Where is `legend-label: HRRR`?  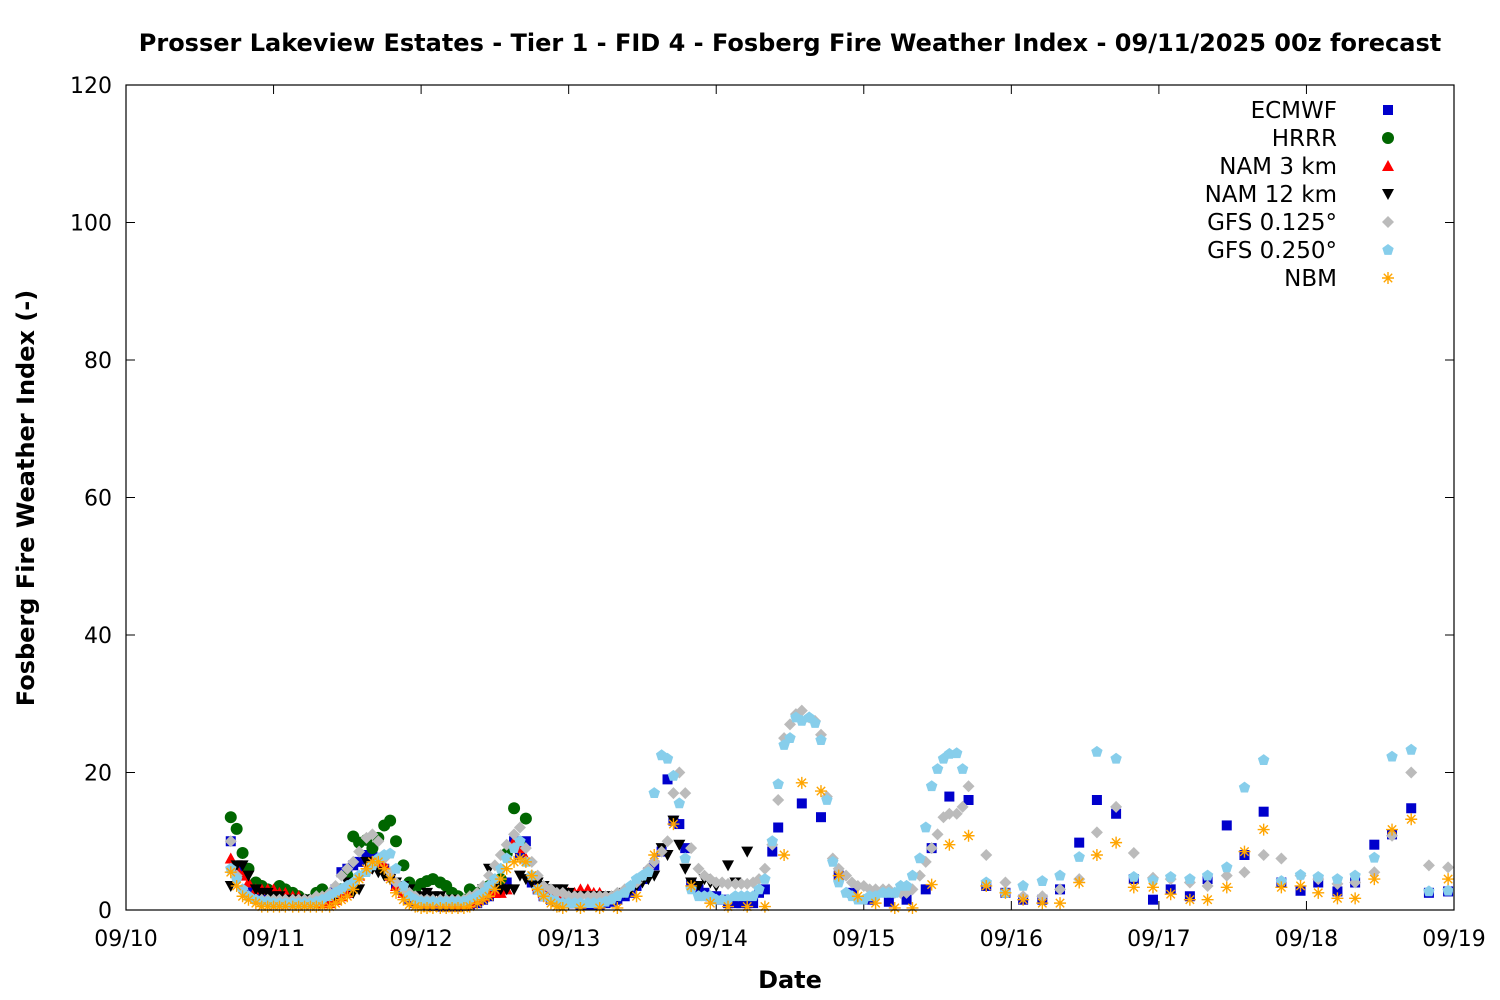 legend-label: HRRR is located at coordinates (1304, 139).